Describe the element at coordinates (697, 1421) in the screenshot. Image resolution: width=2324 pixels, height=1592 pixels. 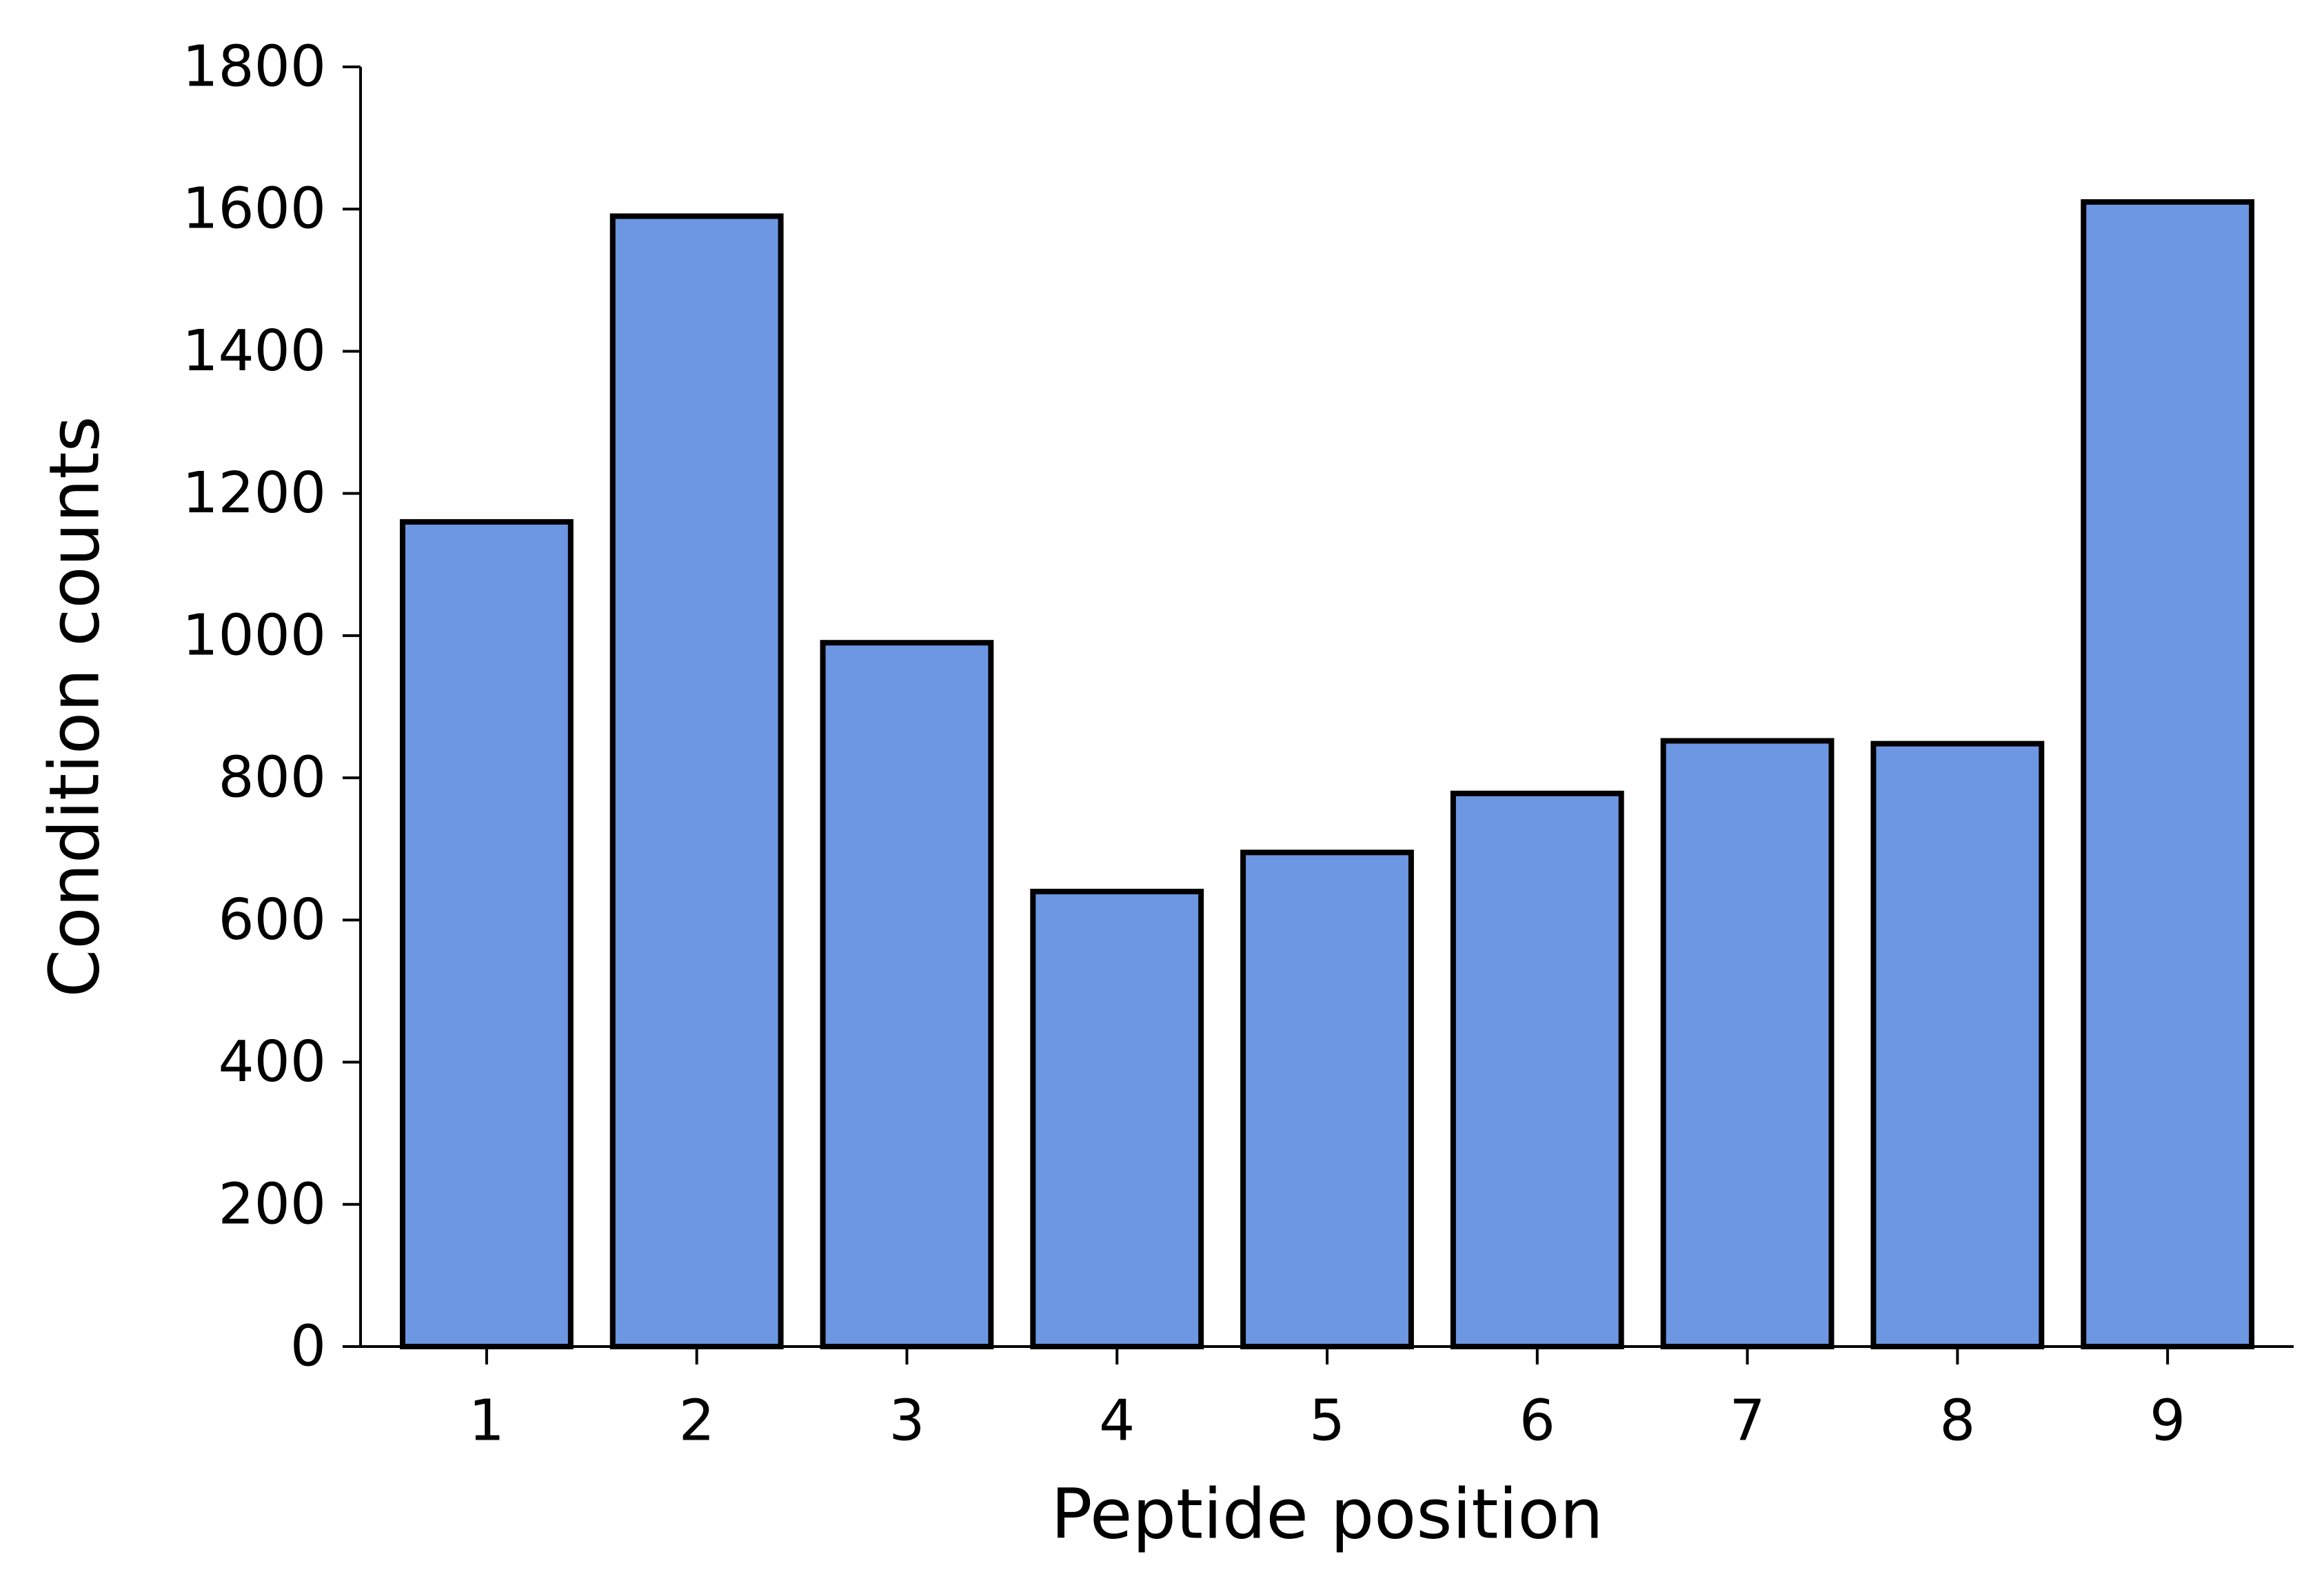
I see `x-tick-label: 2` at that location.